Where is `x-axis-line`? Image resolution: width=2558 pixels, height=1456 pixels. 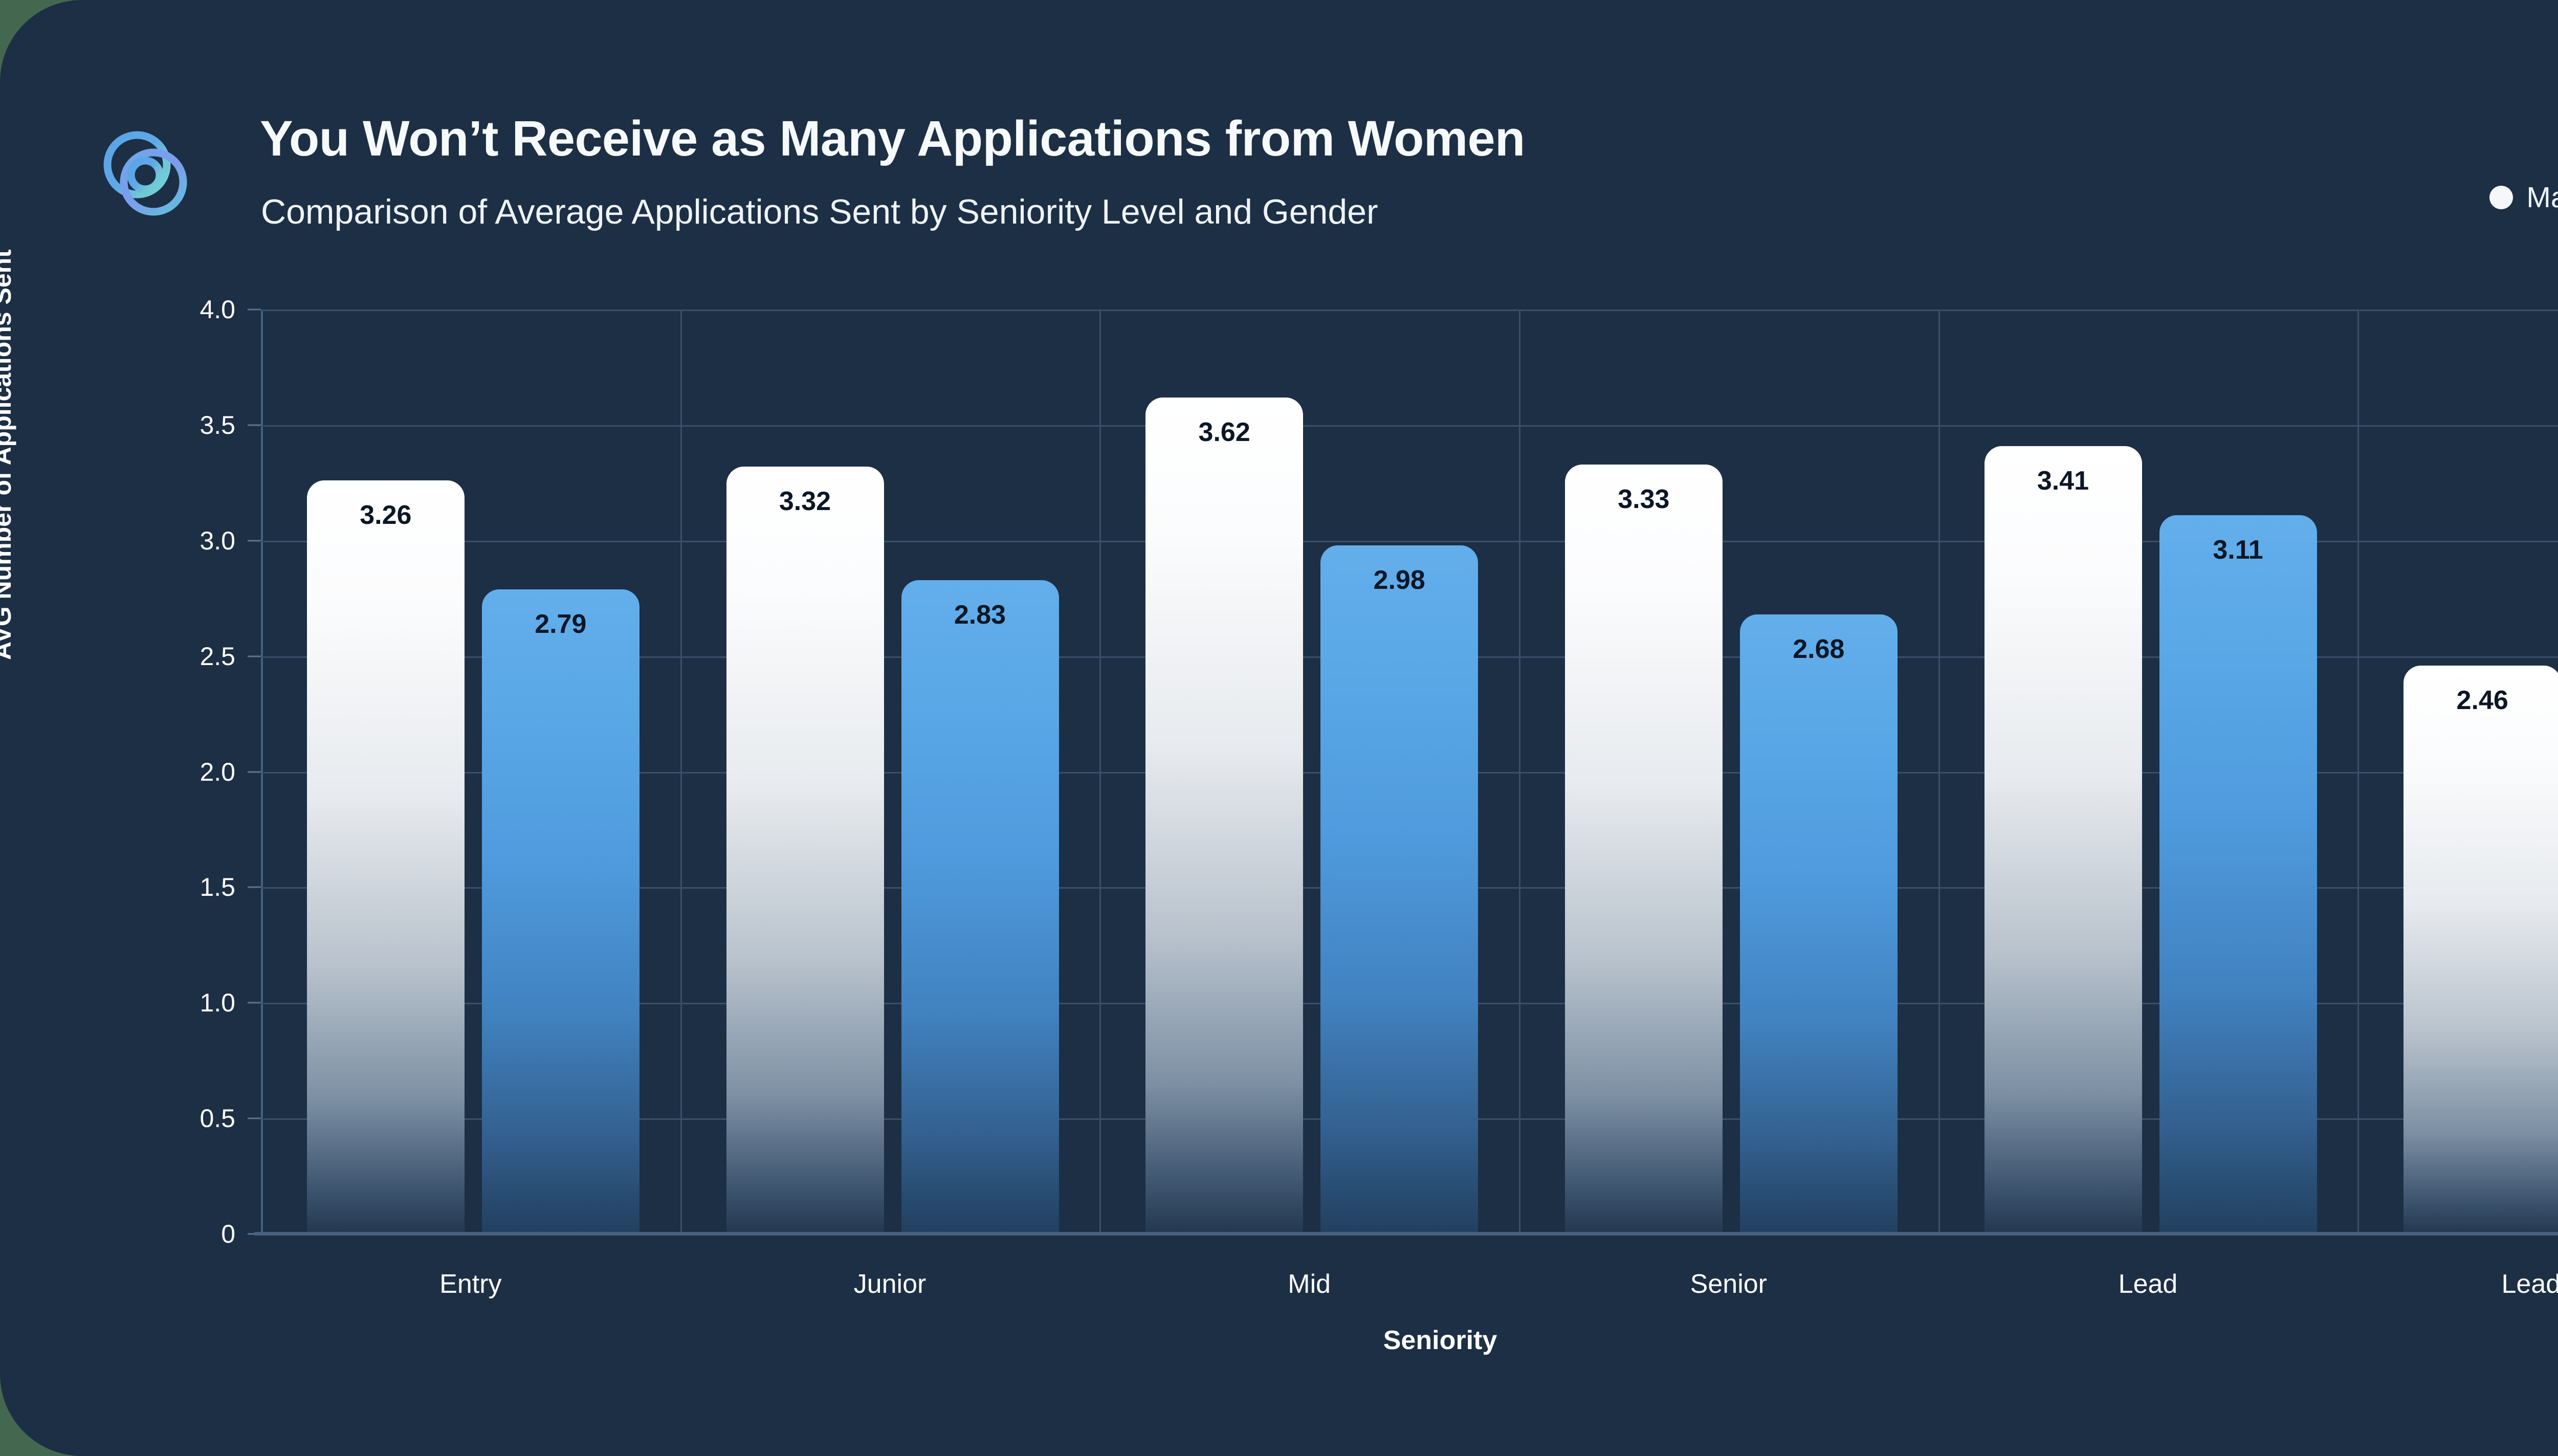 x-axis-line is located at coordinates (1406, 1234).